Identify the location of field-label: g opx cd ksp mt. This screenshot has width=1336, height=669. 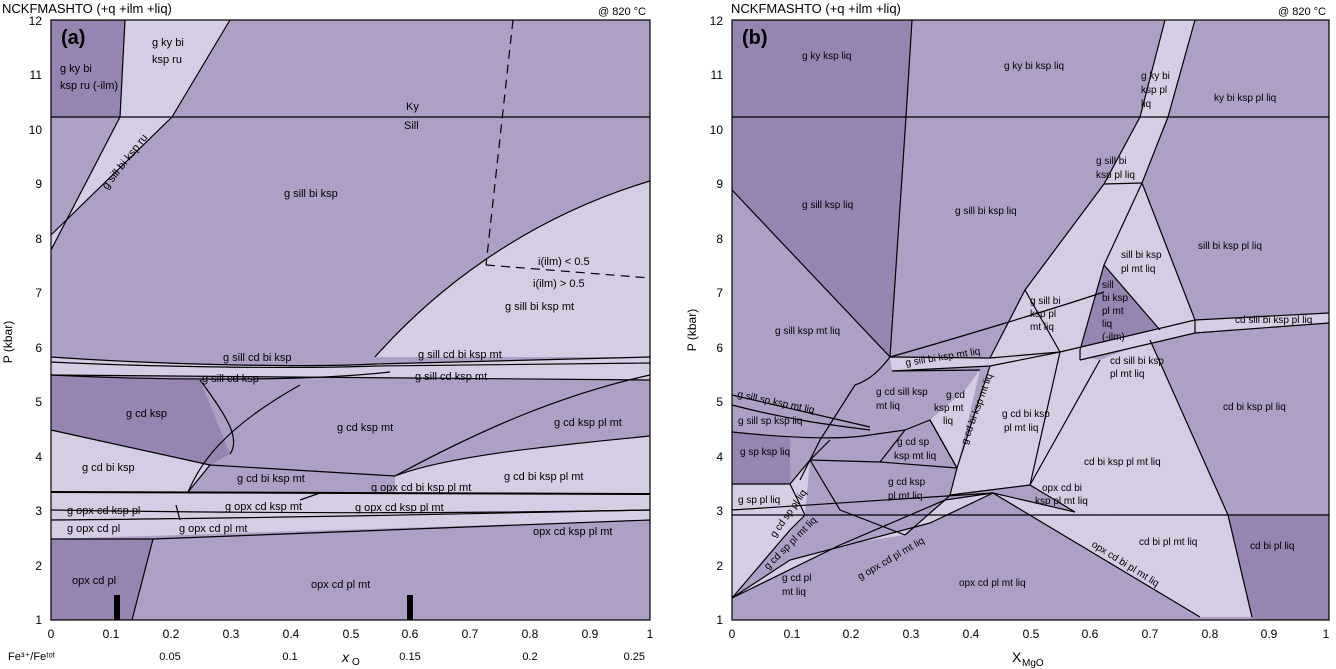
(263, 507).